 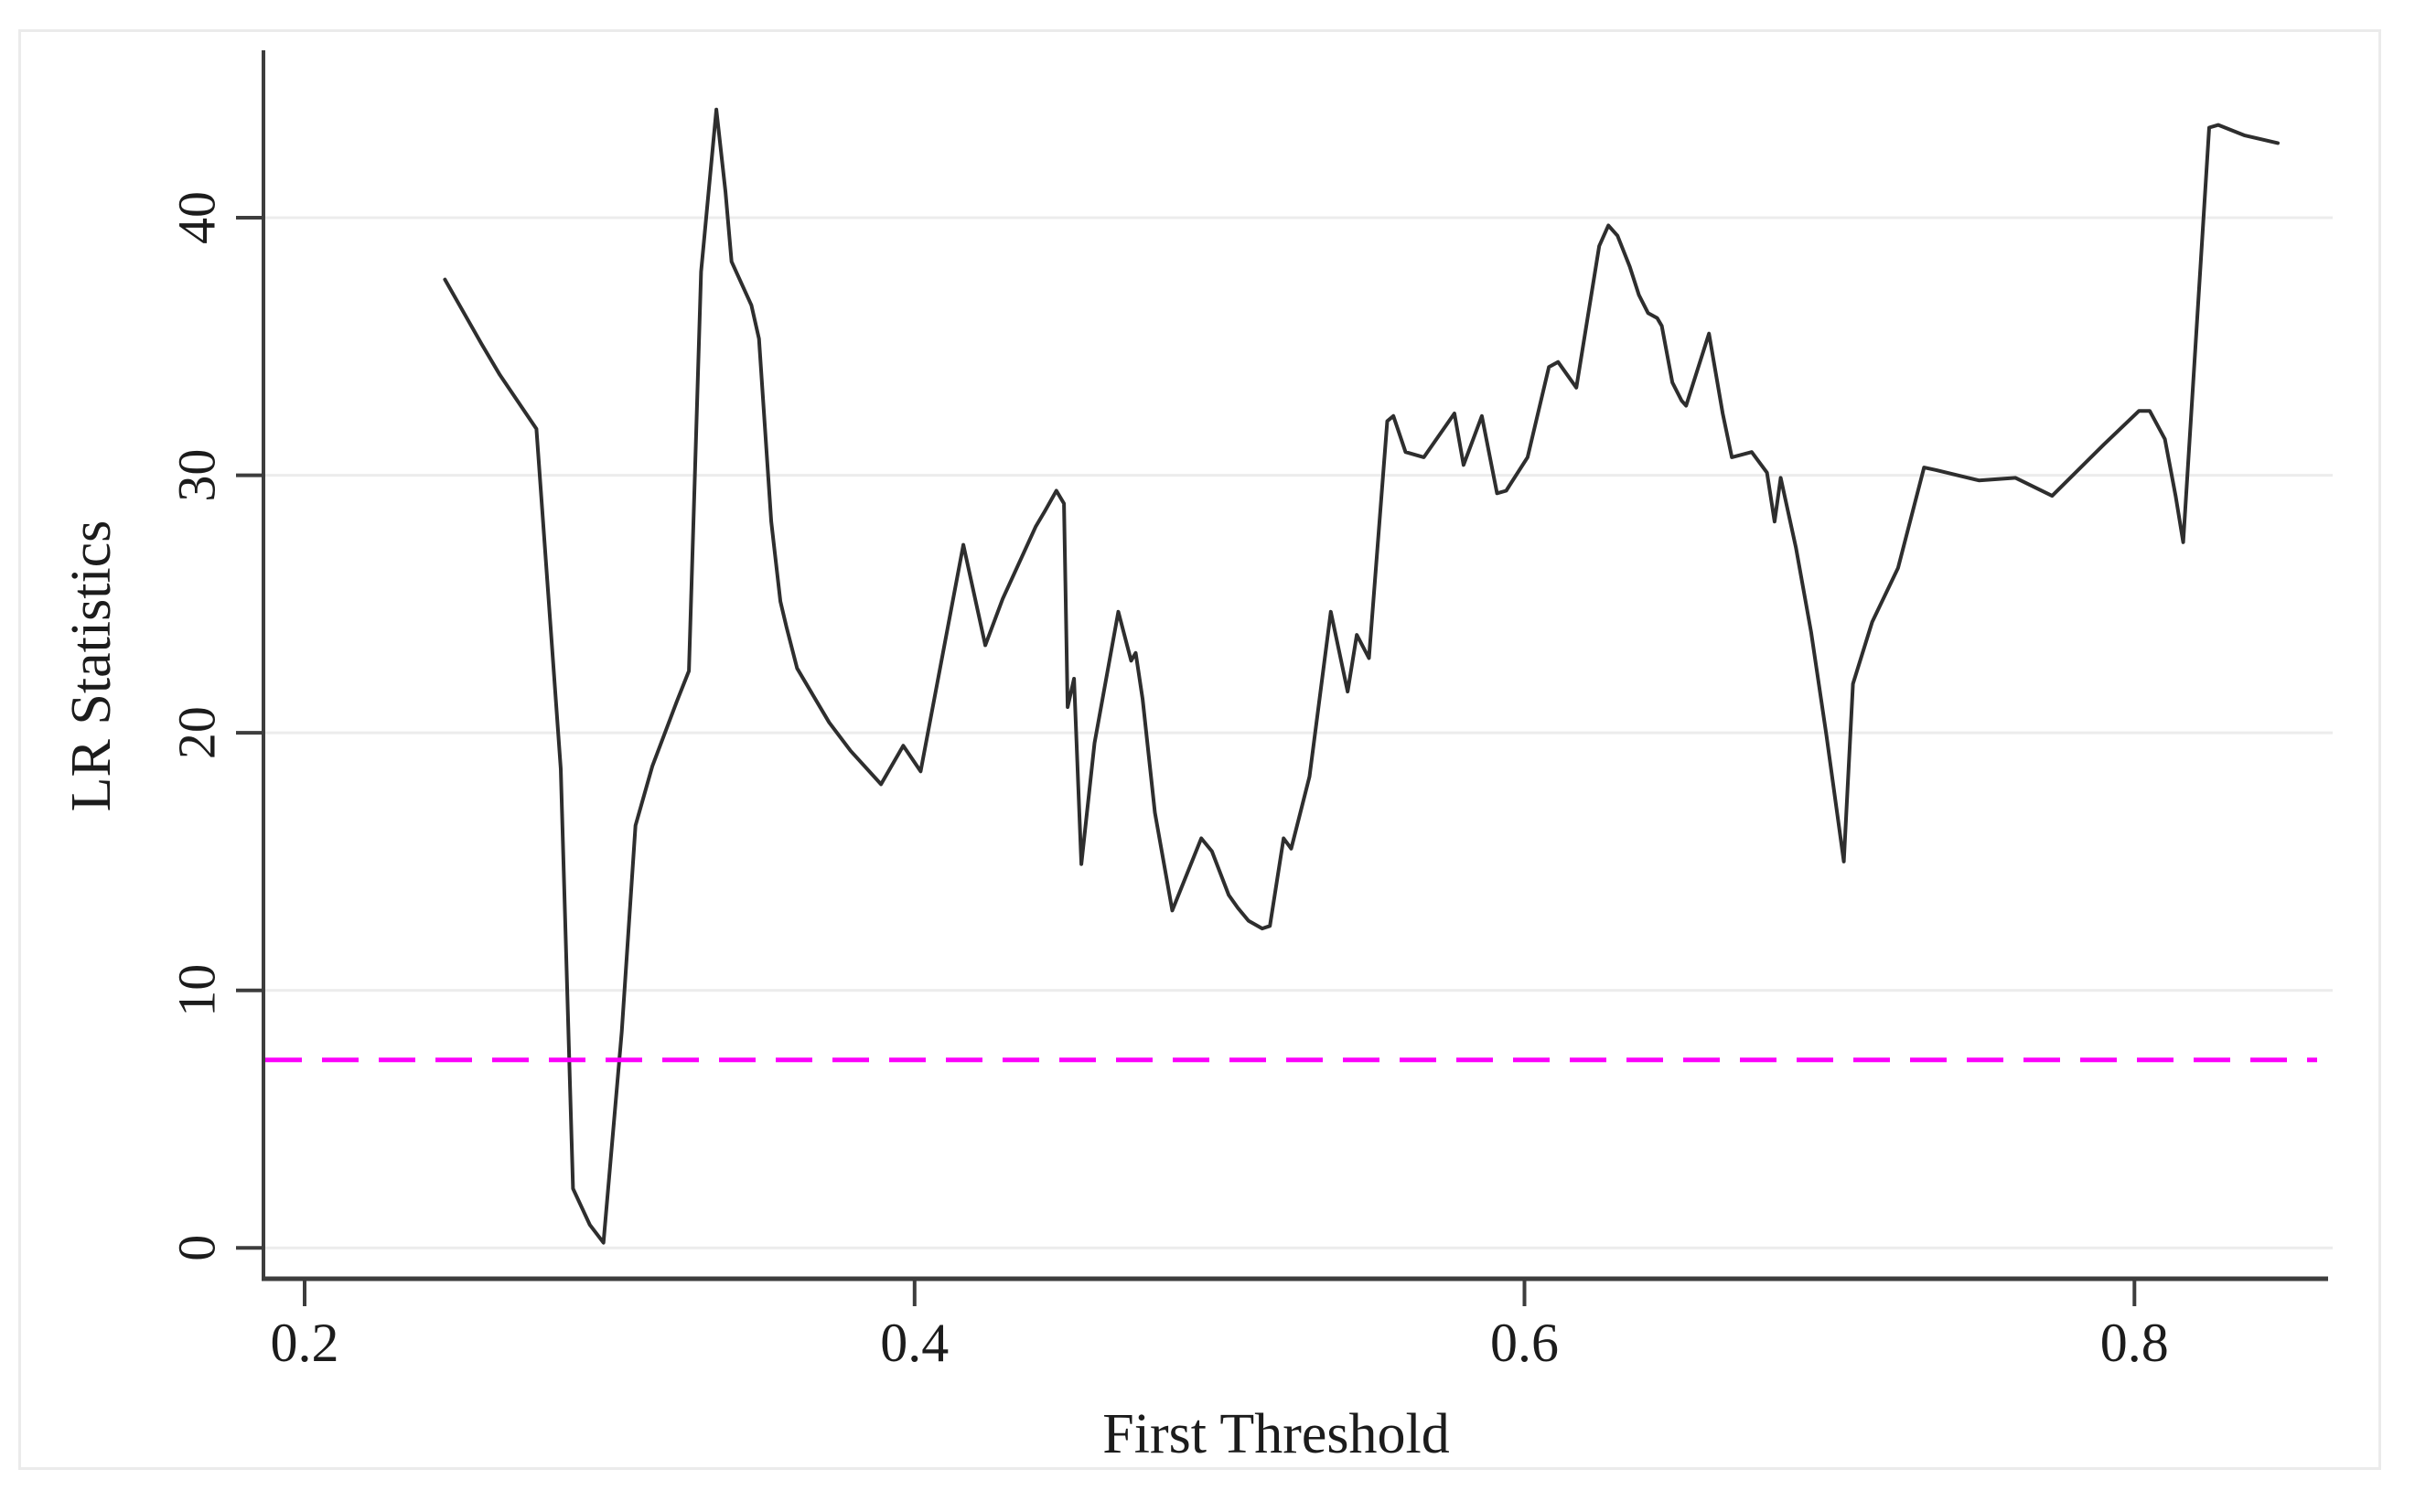 What do you see at coordinates (914, 1343) in the screenshot?
I see `x-tick-label: 0.4` at bounding box center [914, 1343].